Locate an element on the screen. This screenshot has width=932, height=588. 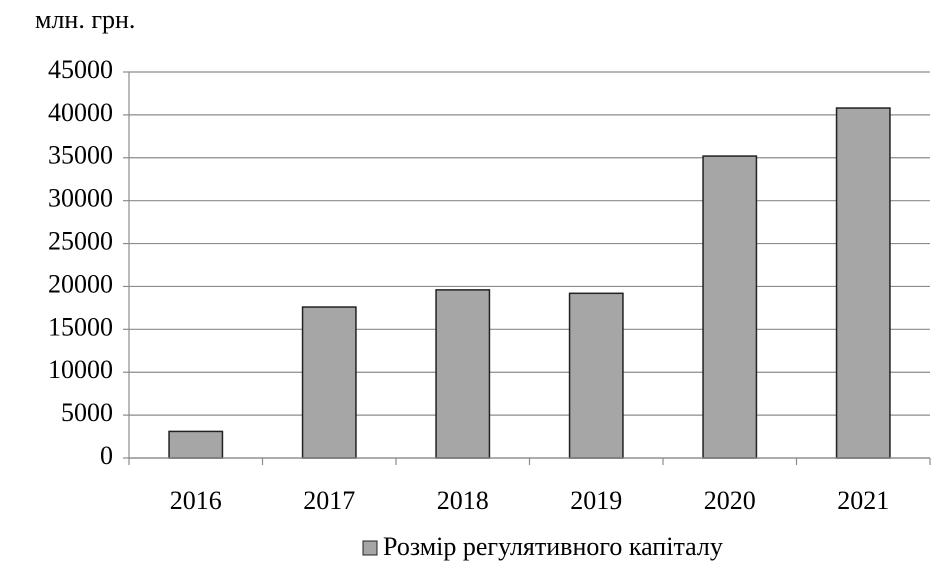
x-tick-label: 2016 is located at coordinates (196, 500).